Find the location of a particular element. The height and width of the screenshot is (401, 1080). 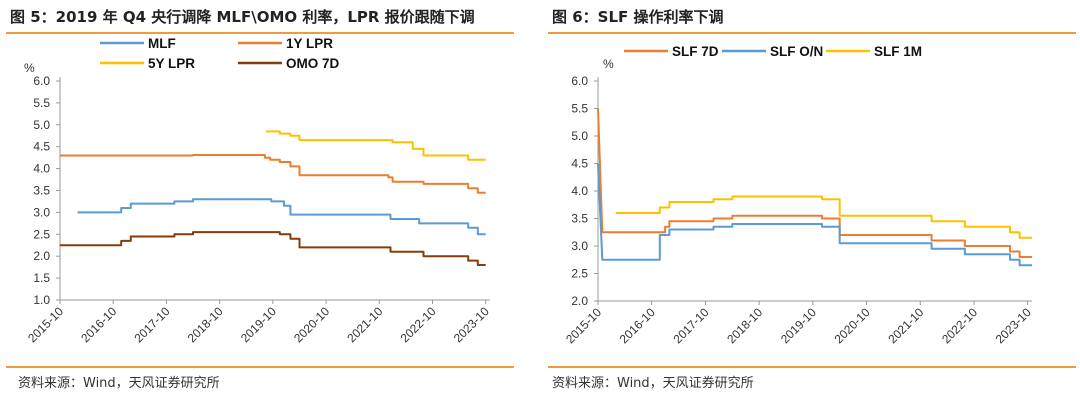

right-y-tick-label: 2.5 is located at coordinates (579, 274).